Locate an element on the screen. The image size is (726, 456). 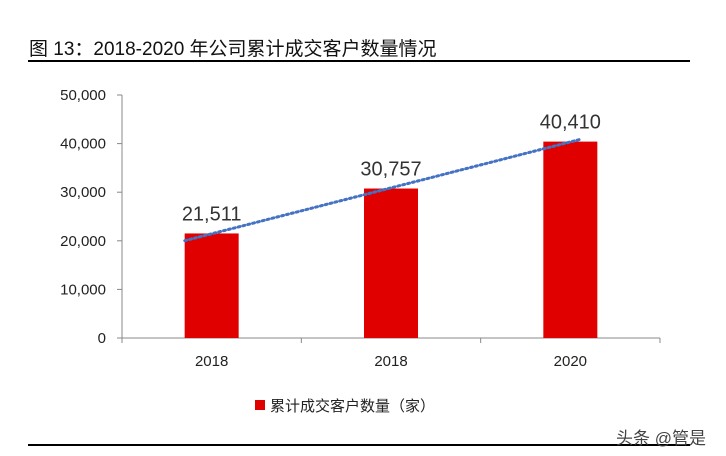
data-label: 21,511 is located at coordinates (212, 214).